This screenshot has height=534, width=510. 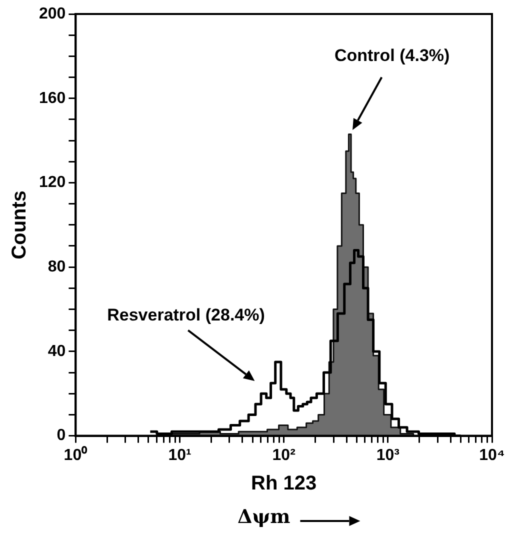 What do you see at coordinates (492, 455) in the screenshot?
I see `x-tick-label: 10⁴` at bounding box center [492, 455].